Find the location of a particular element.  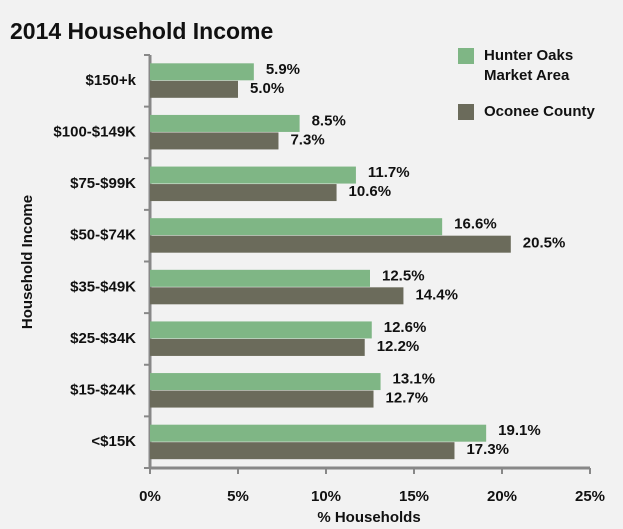

x-tick-label: 0% is located at coordinates (150, 496).